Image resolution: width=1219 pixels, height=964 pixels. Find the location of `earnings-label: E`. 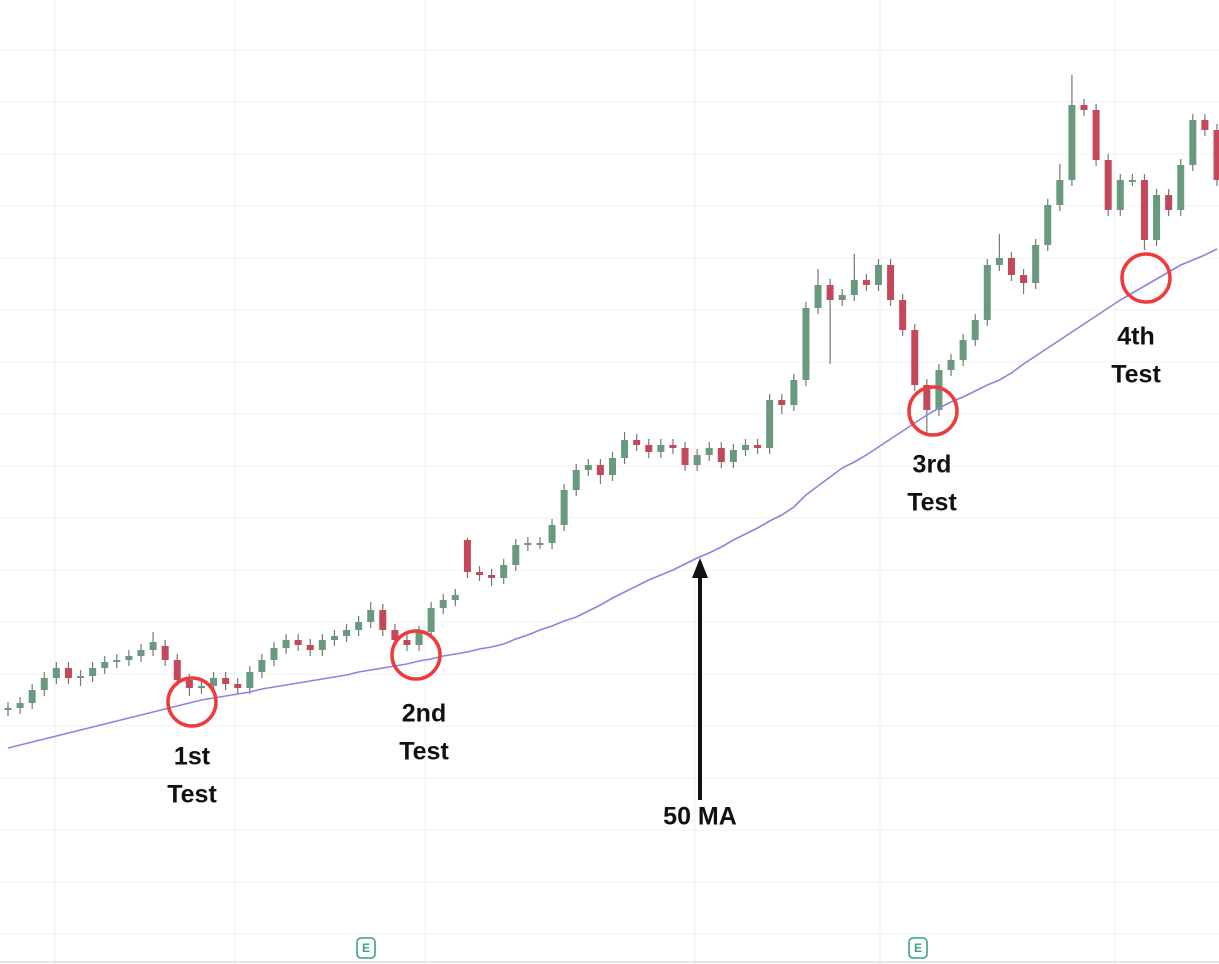

earnings-label: E is located at coordinates (918, 948).